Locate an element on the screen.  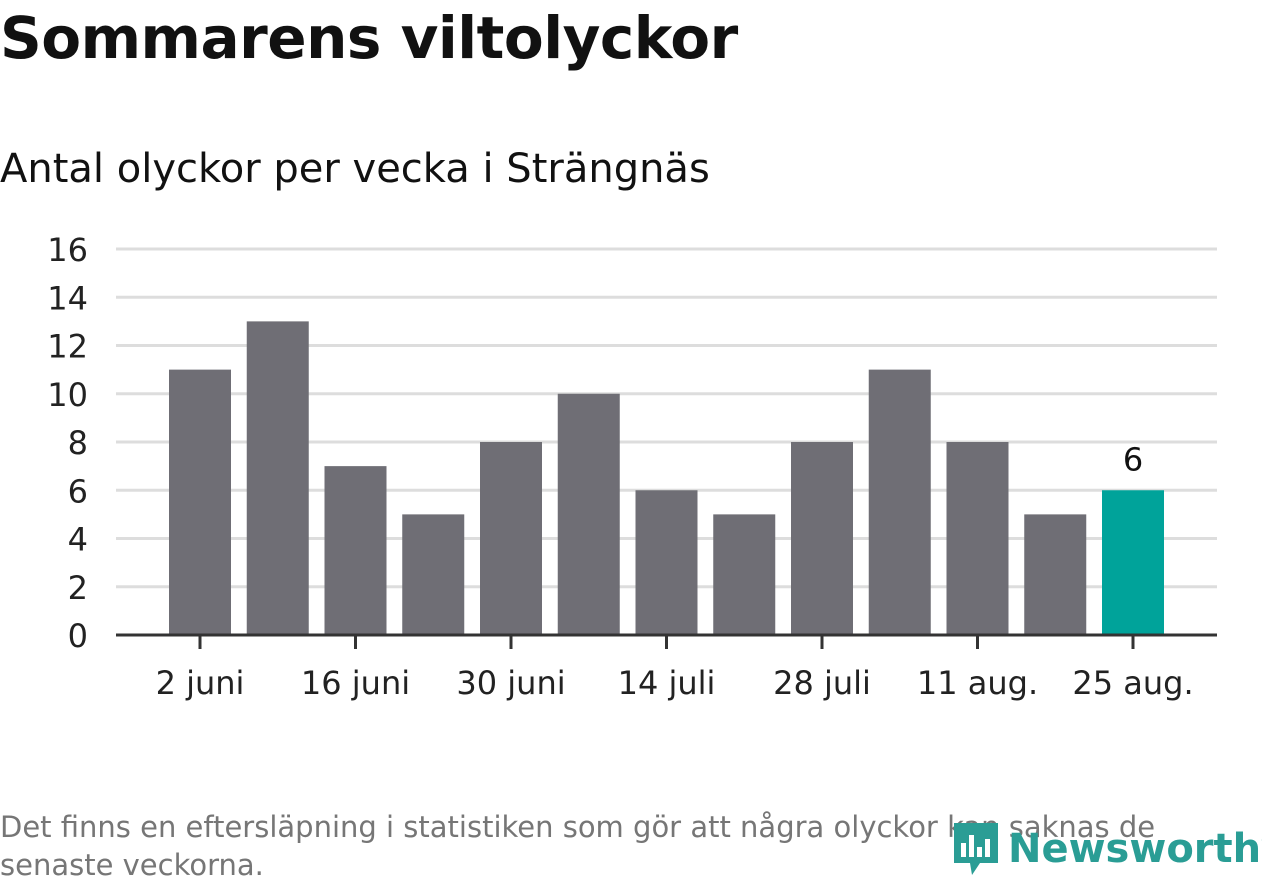
y-tick-label: 2 is located at coordinates (78, 588).